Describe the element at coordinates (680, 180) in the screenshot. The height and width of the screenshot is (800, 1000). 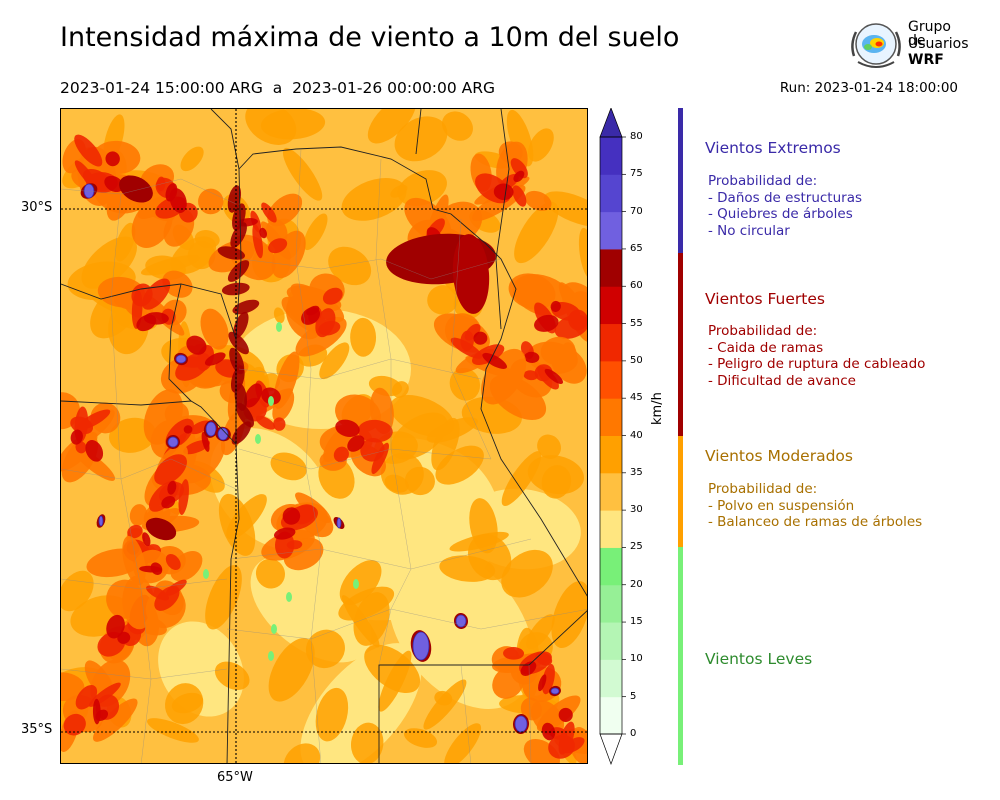
I see `category-bar-extremos` at that location.